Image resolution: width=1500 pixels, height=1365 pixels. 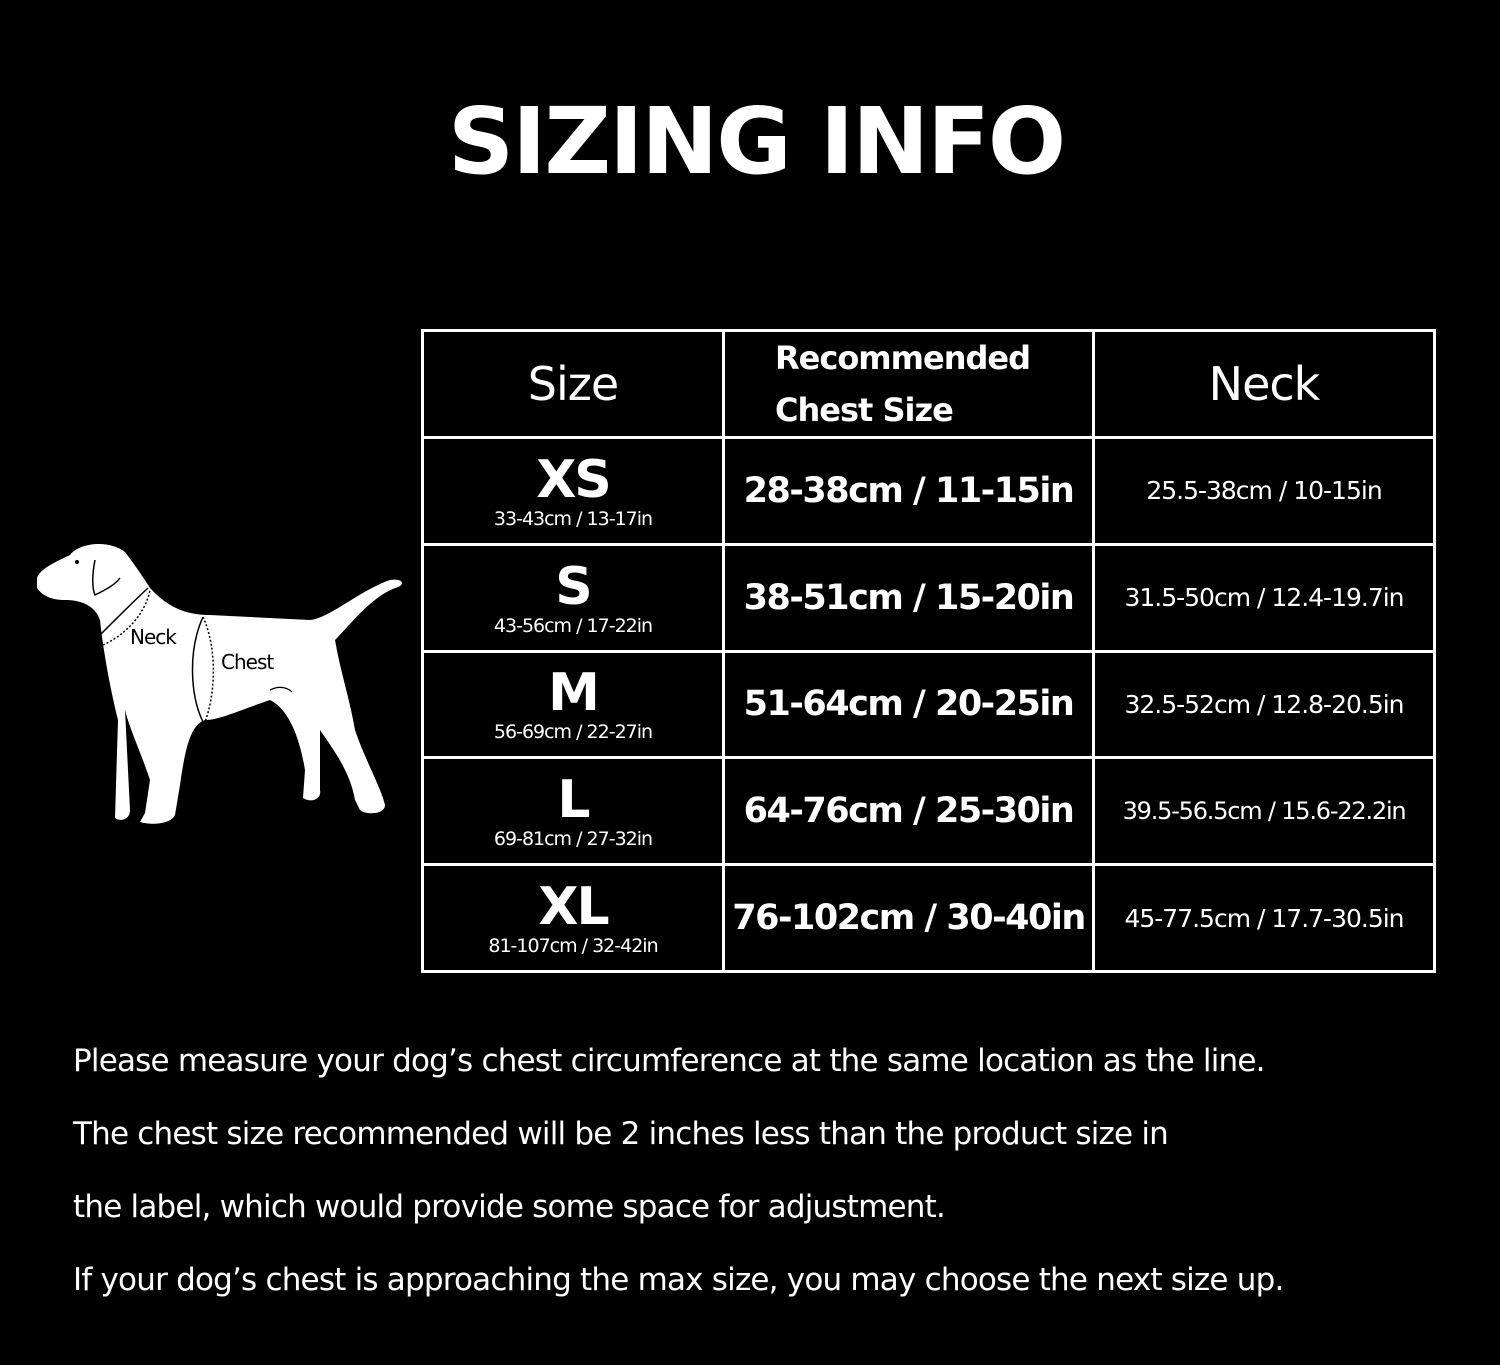 I want to click on chest-cell: 64-76cm / 25-30in, so click(x=908, y=811).